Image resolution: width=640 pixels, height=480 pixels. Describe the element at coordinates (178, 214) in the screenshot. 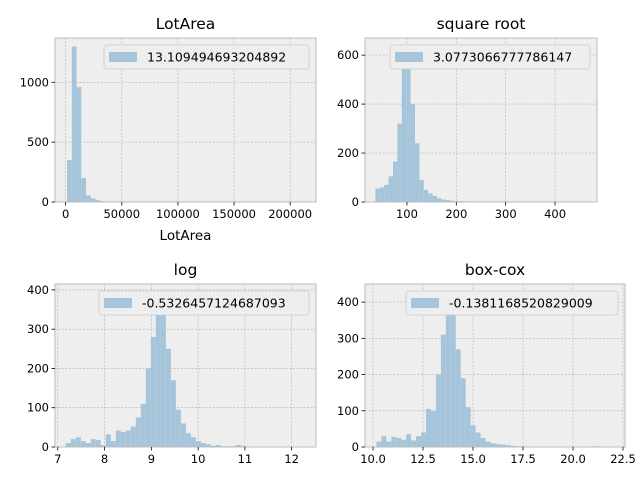

I see `x-tick-label: 100000` at that location.